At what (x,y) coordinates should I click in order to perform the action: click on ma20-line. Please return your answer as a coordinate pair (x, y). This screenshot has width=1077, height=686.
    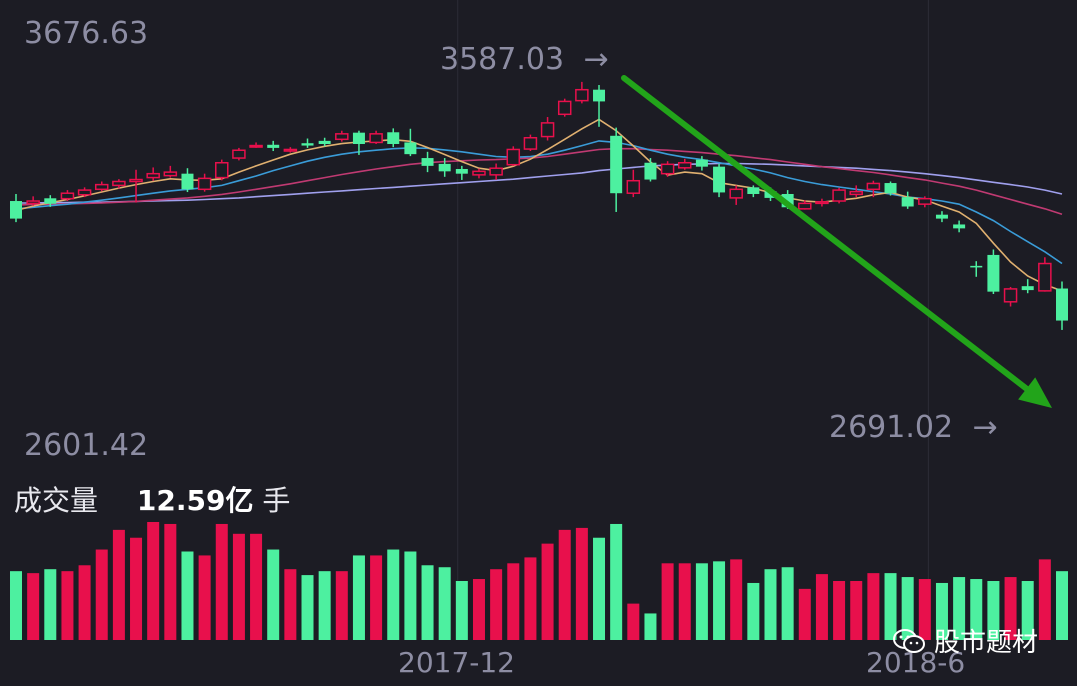
    Looking at the image, I should click on (539, 181).